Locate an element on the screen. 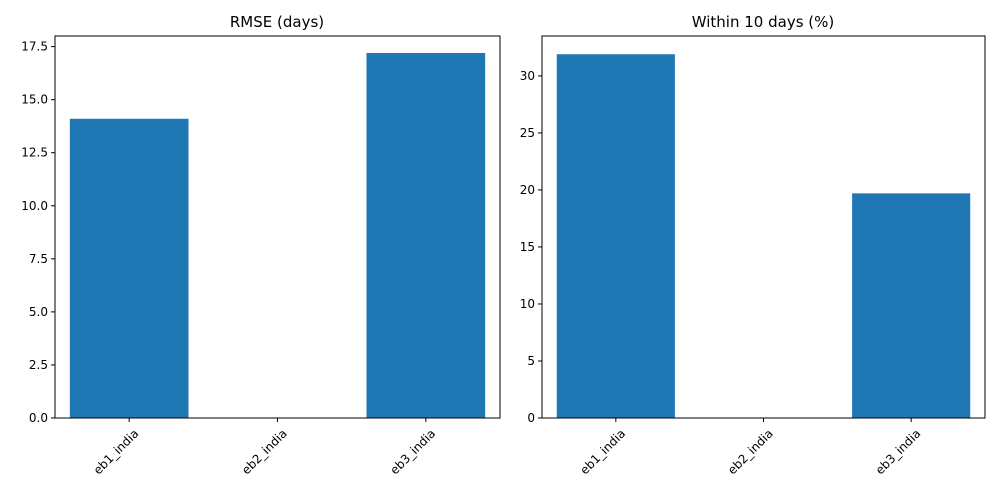 The width and height of the screenshot is (1000, 500). y-tick-label: 5 is located at coordinates (531, 361).